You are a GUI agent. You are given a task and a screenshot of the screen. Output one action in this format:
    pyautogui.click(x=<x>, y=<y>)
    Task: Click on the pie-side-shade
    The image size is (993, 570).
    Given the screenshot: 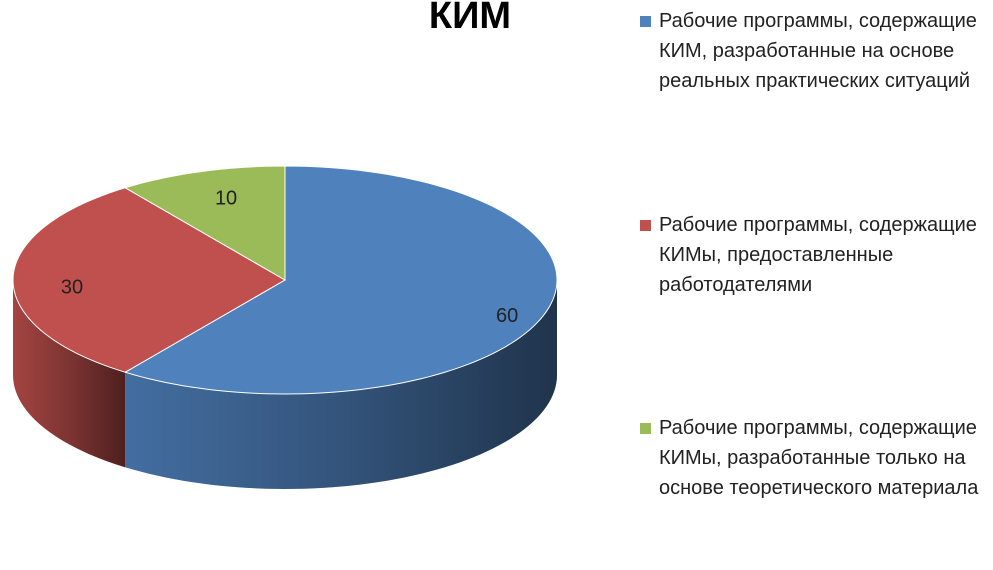 What is the action you would take?
    pyautogui.click(x=69, y=374)
    